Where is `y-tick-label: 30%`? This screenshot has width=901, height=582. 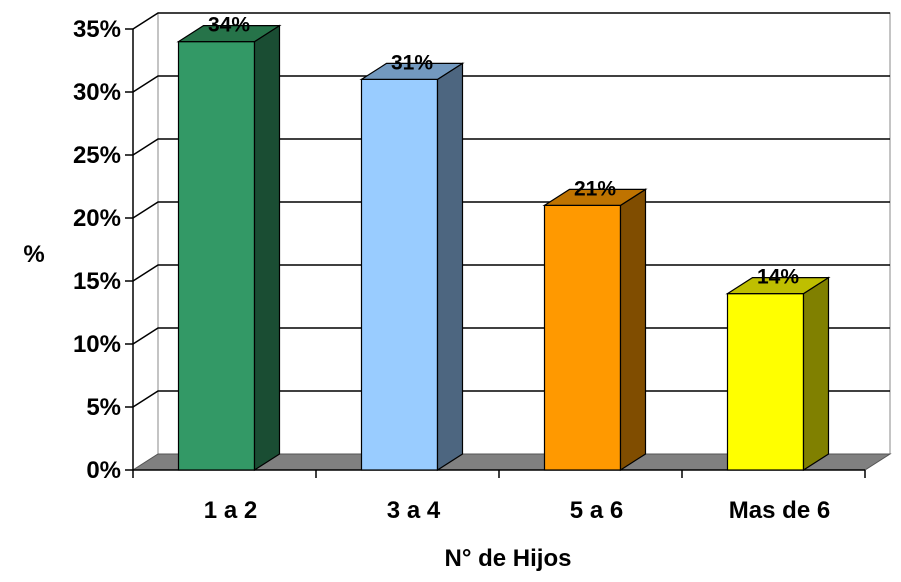
y-tick-label: 30% is located at coordinates (97, 92).